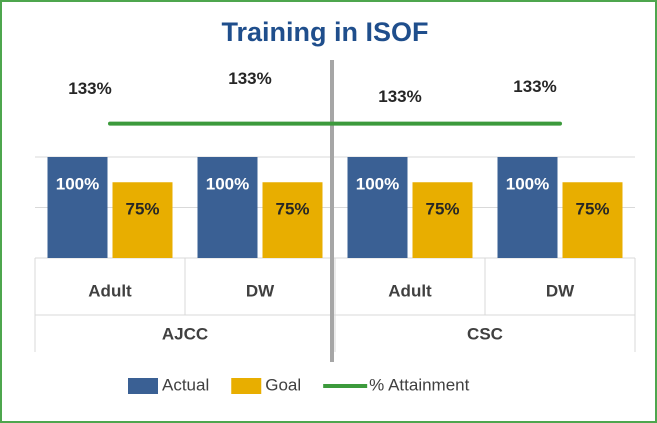 Image resolution: width=657 pixels, height=423 pixels. Describe the element at coordinates (185, 333) in the screenshot. I see `group-label: AJCC` at that location.